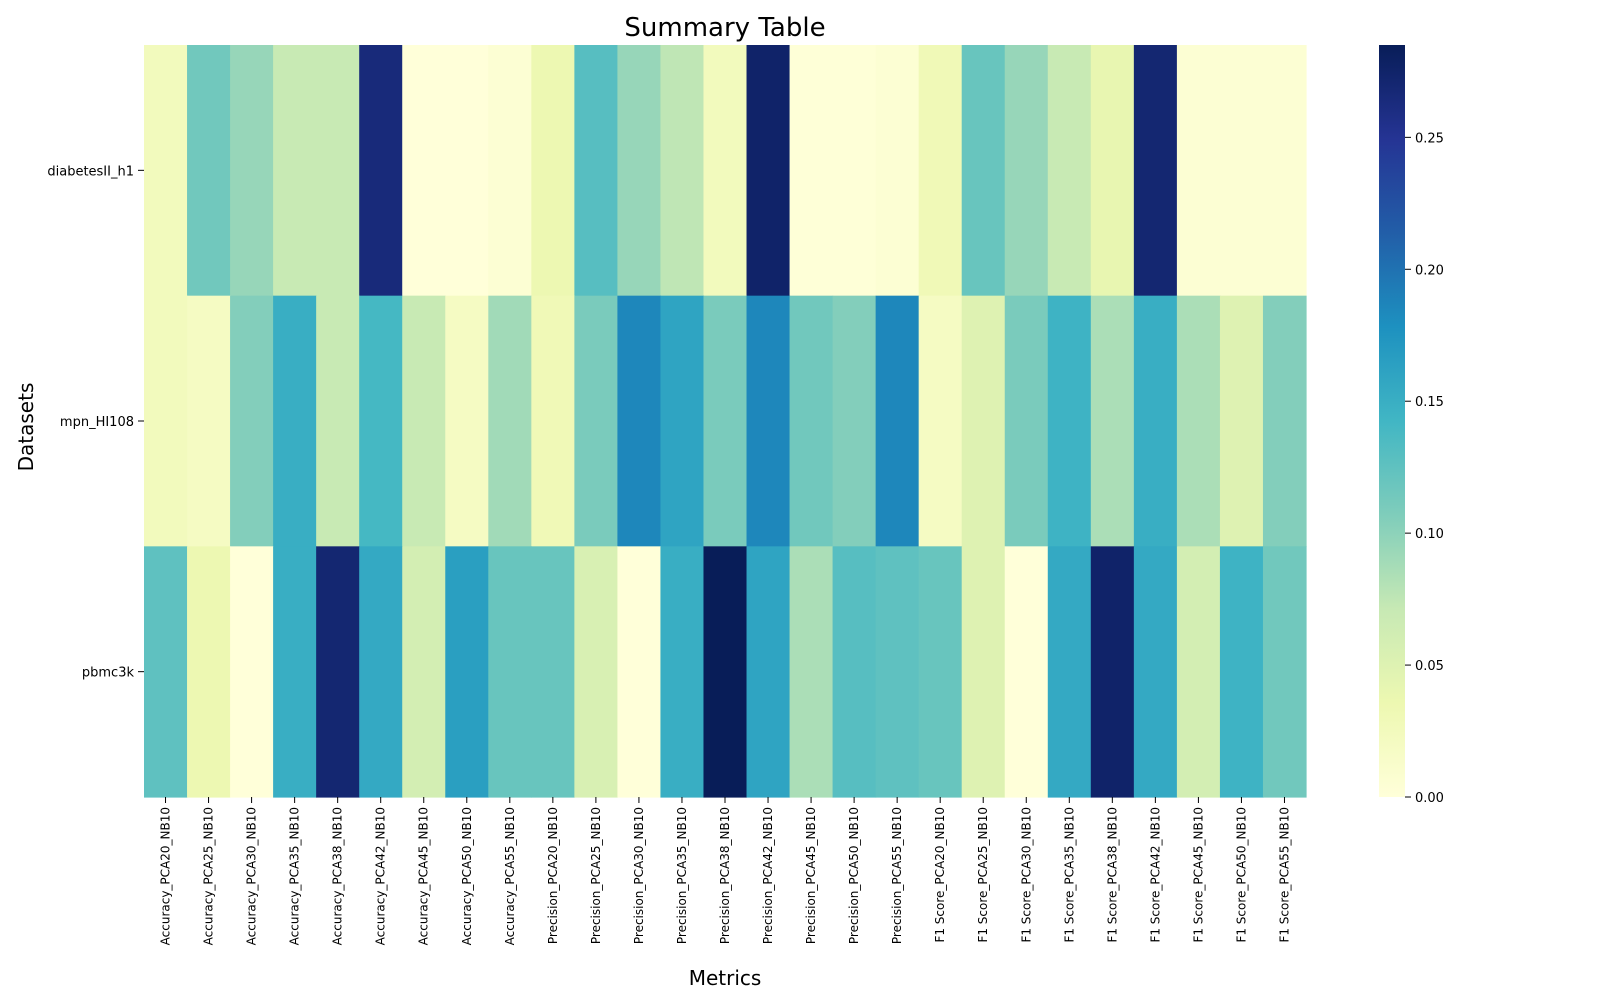  I want to click on x-tick-label: Accuracy_PCA38_NB10, so click(338, 876).